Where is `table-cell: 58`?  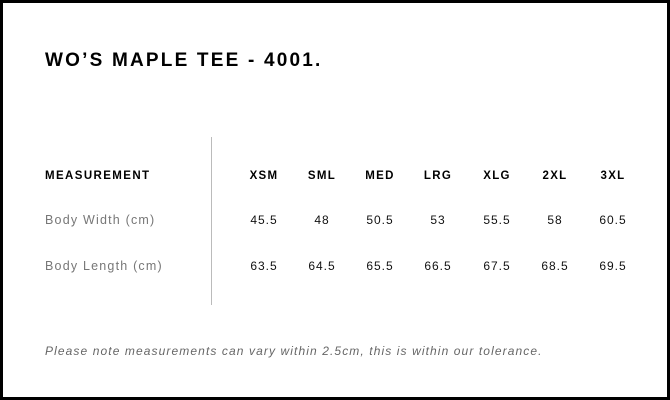
table-cell: 58 is located at coordinates (555, 220).